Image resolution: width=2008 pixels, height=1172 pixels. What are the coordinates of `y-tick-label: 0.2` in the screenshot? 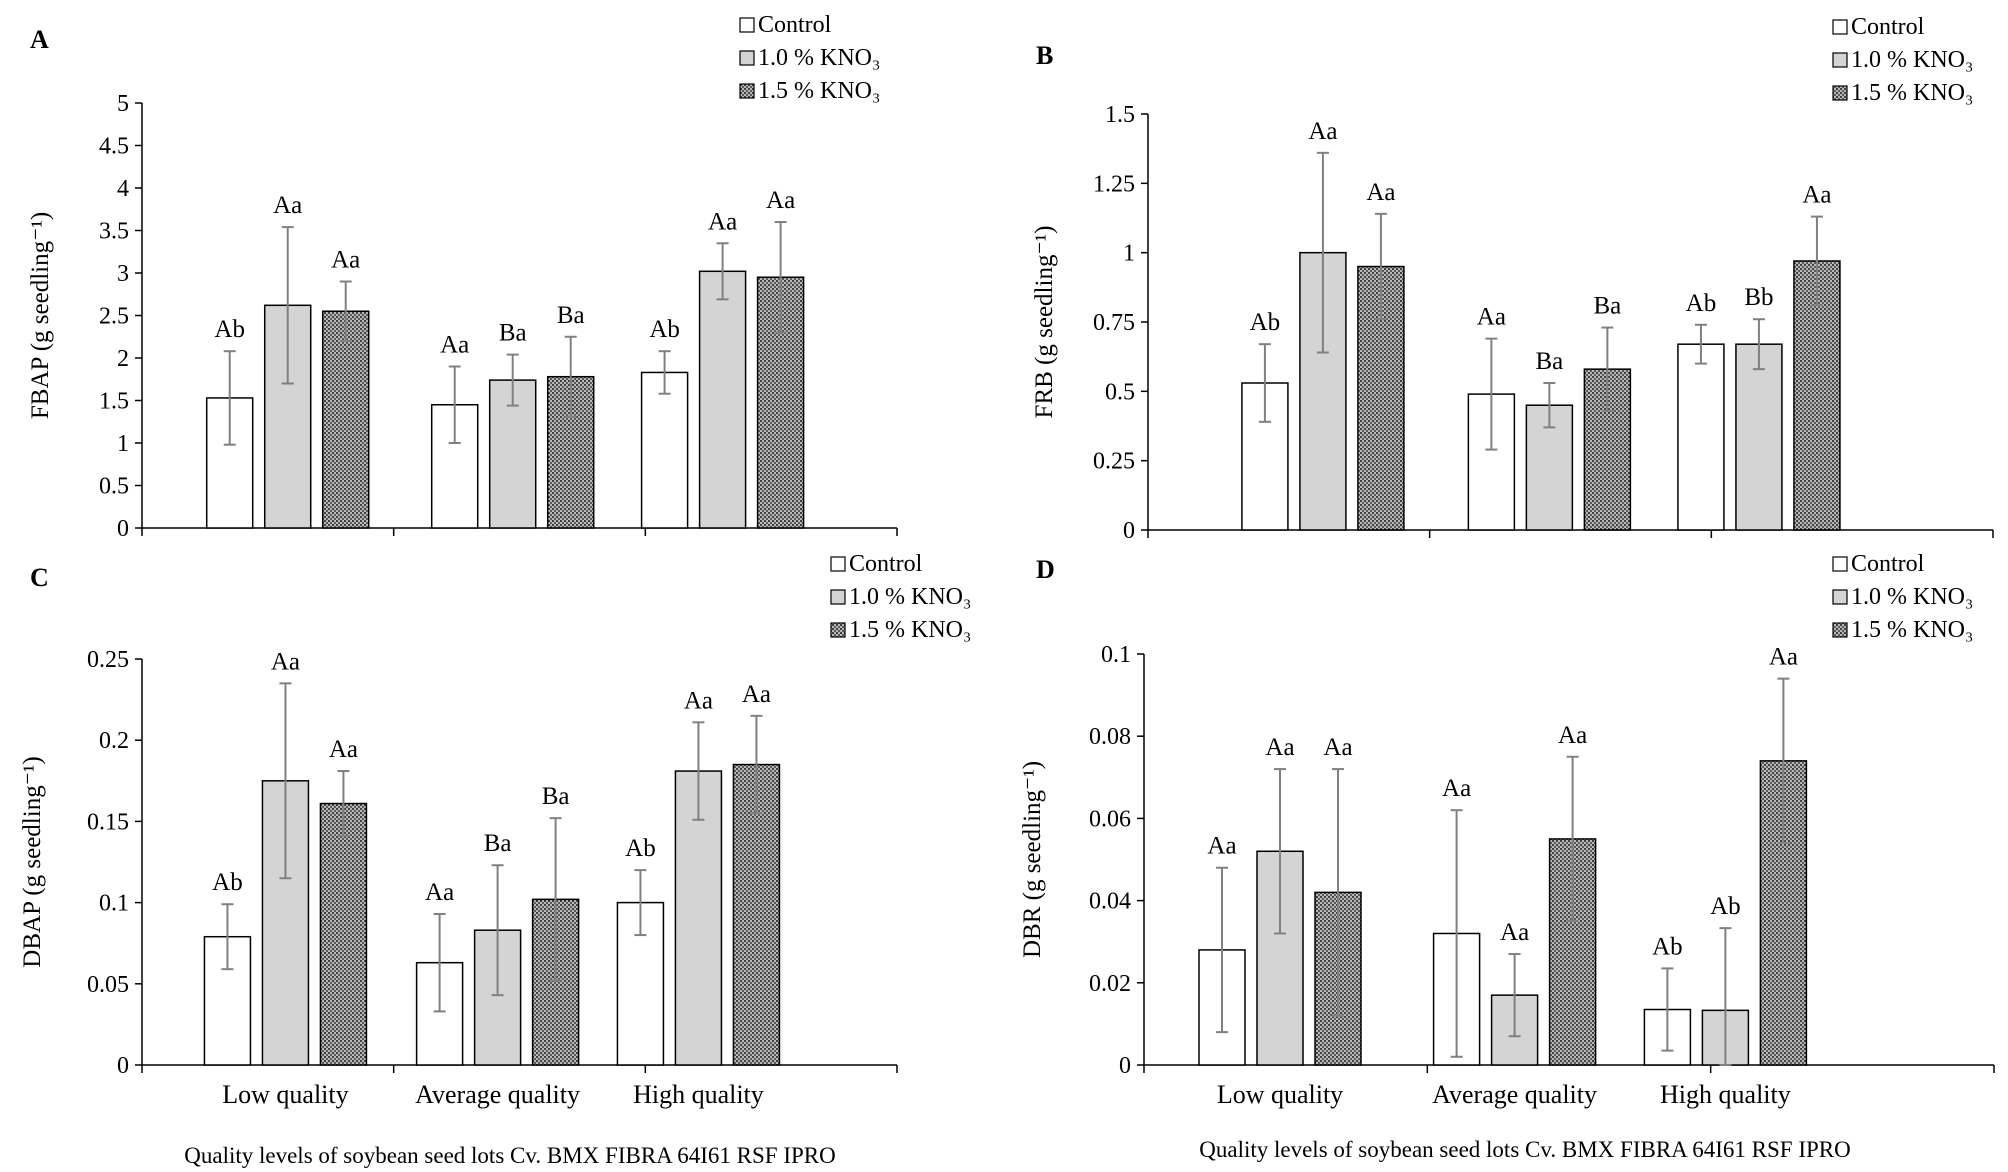 It's located at (114, 741).